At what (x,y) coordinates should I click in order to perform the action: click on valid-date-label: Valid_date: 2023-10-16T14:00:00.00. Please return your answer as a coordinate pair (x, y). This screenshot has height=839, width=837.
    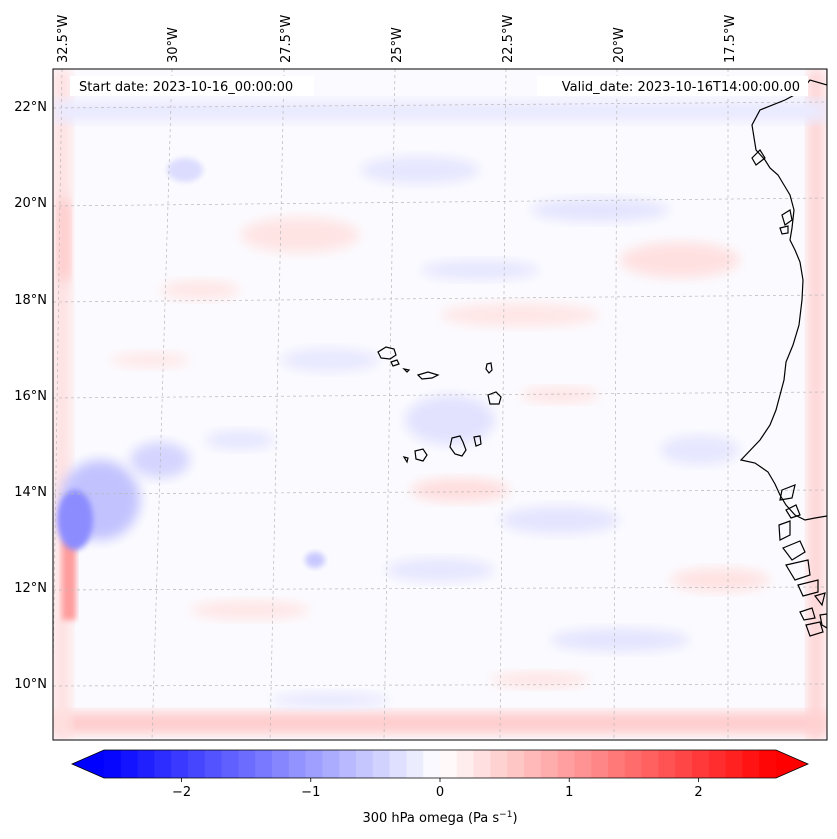
    Looking at the image, I should click on (681, 87).